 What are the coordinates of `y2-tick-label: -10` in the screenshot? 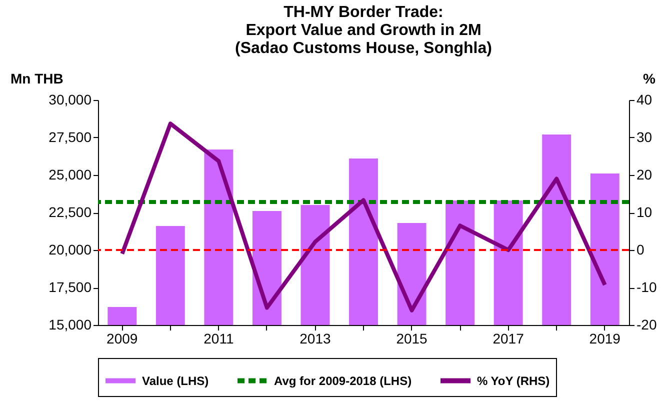 It's located at (646, 287).